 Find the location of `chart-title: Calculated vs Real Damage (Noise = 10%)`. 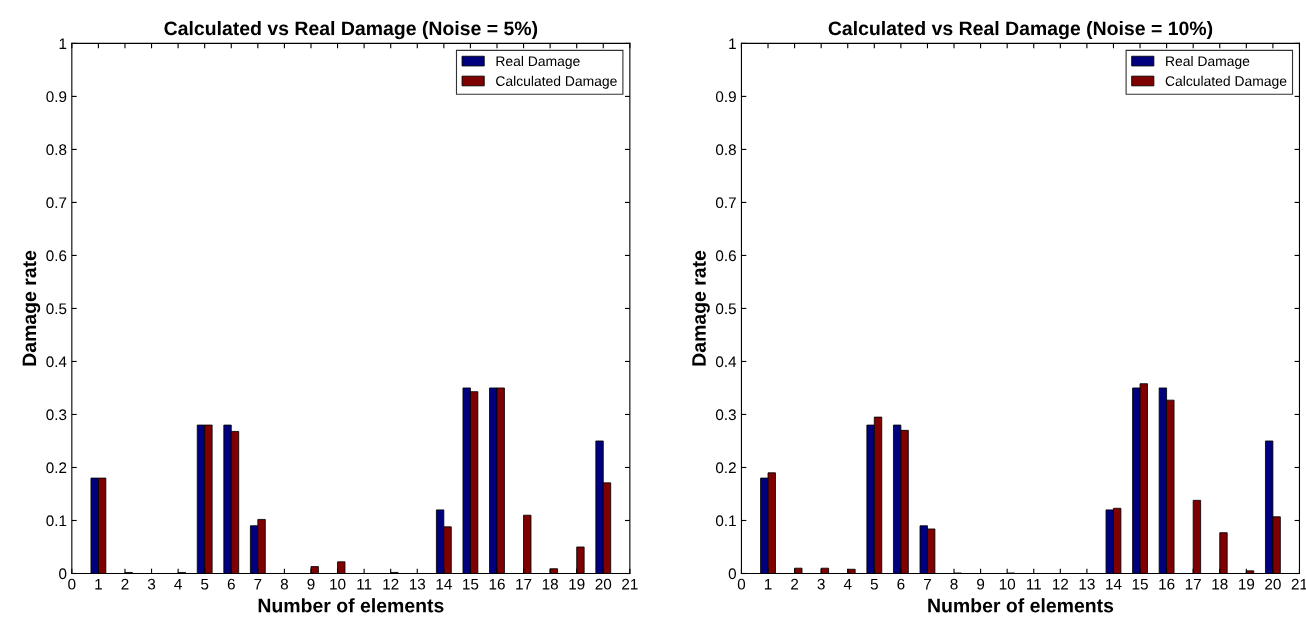

chart-title: Calculated vs Real Damage (Noise = 10%) is located at coordinates (1020, 30).